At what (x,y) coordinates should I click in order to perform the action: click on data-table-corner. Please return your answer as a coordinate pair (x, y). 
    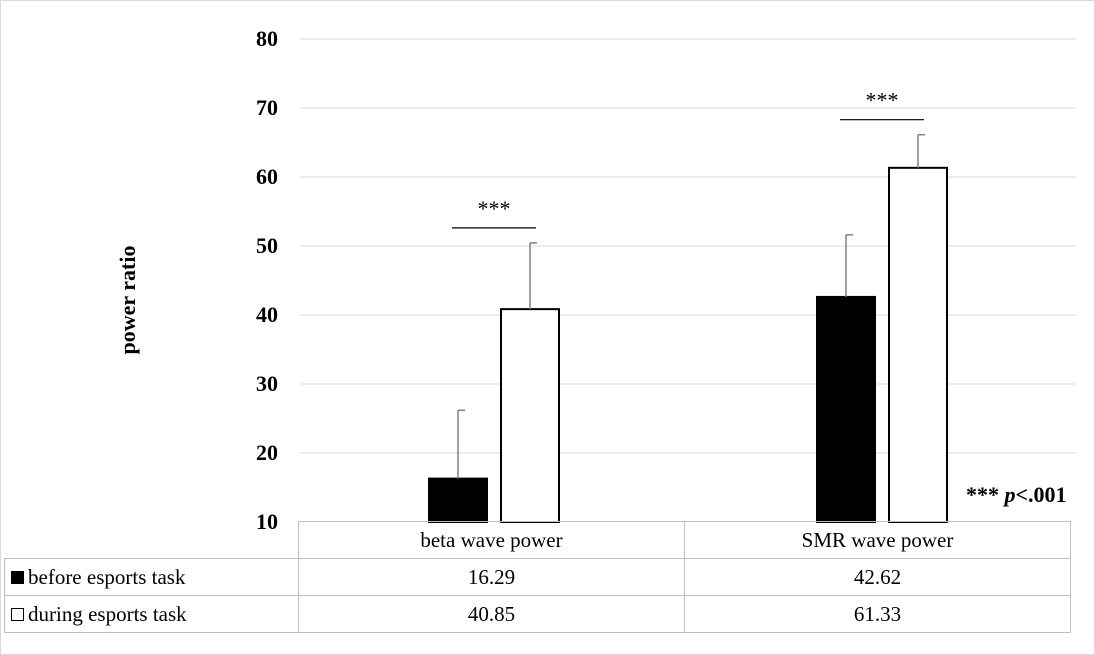
    Looking at the image, I should click on (151, 540).